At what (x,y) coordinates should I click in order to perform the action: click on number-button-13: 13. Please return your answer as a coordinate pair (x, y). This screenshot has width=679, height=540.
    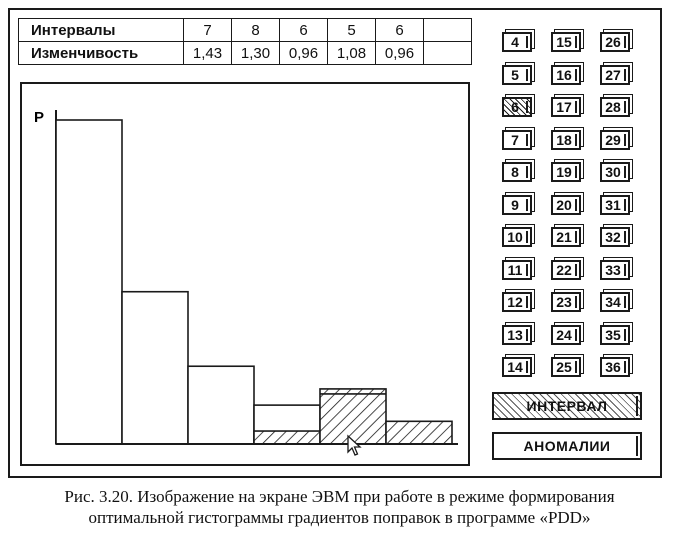
    Looking at the image, I should click on (517, 334).